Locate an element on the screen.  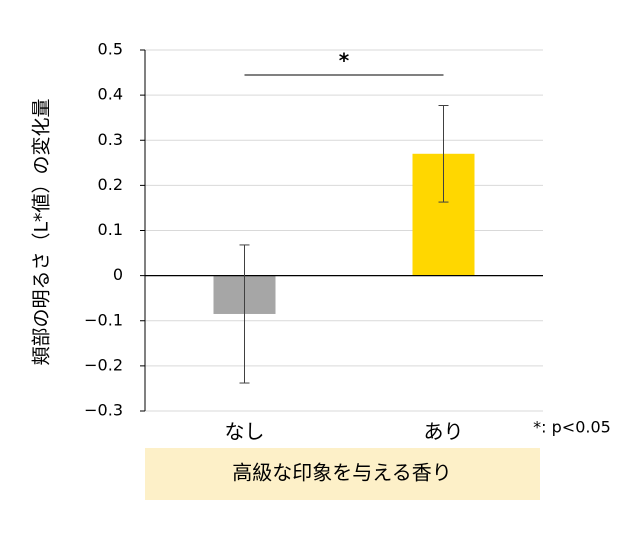
y-tick-label: 0.4 is located at coordinates (110, 94).